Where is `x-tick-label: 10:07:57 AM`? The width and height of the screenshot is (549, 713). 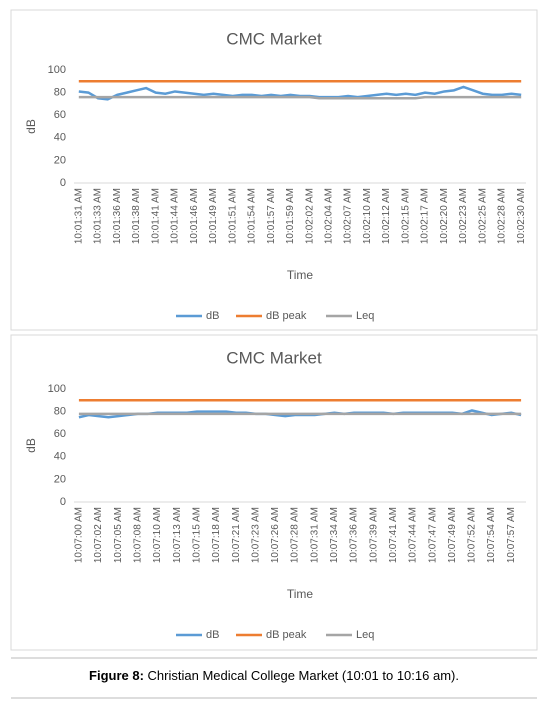
x-tick-label: 10:07:57 AM is located at coordinates (511, 535).